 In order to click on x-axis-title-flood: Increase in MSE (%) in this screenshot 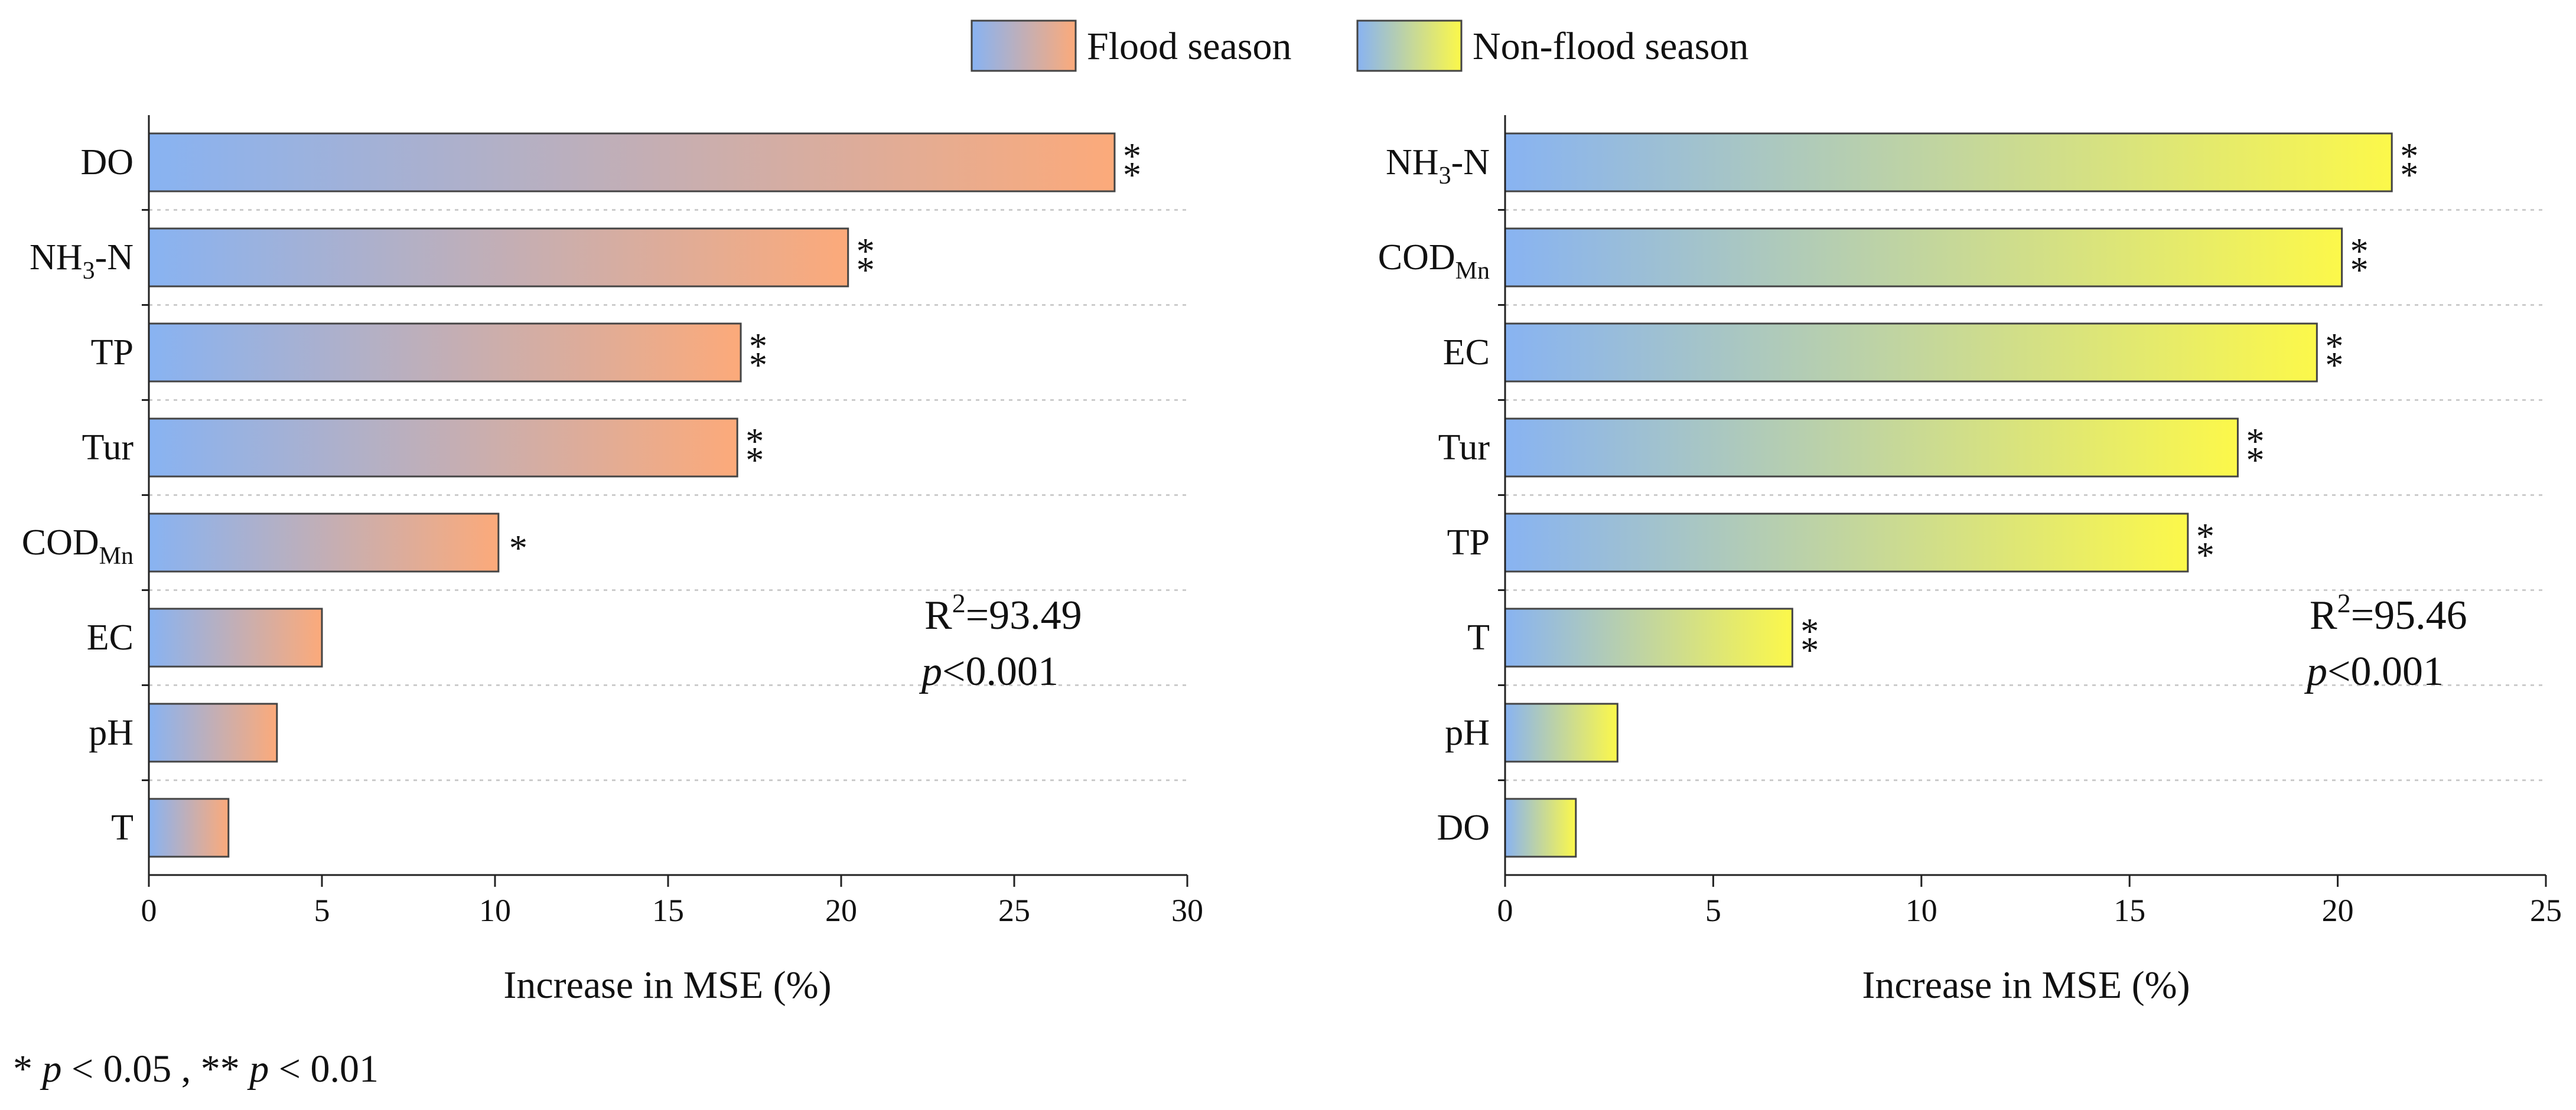, I will do `click(667, 986)`.